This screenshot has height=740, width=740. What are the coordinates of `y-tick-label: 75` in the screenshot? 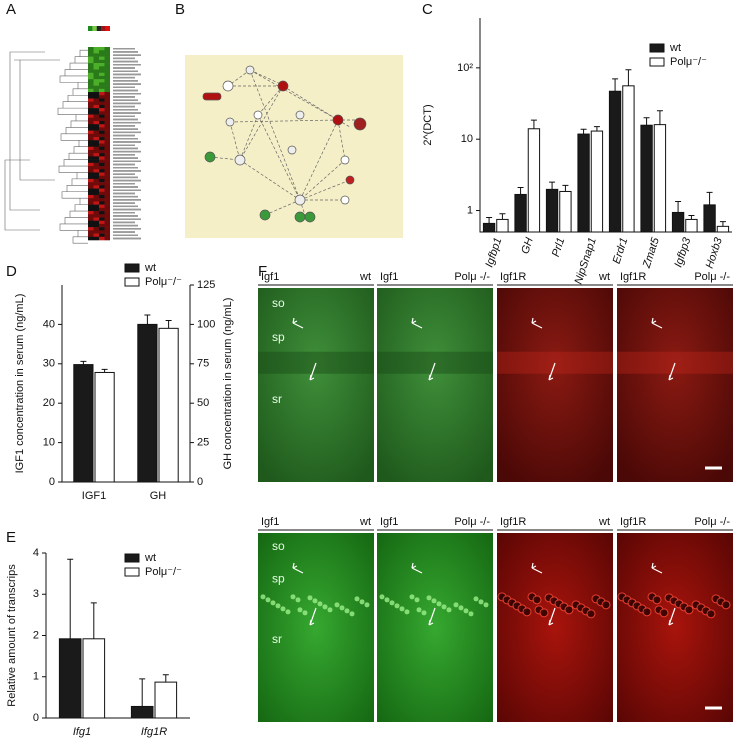 It's located at (203, 364).